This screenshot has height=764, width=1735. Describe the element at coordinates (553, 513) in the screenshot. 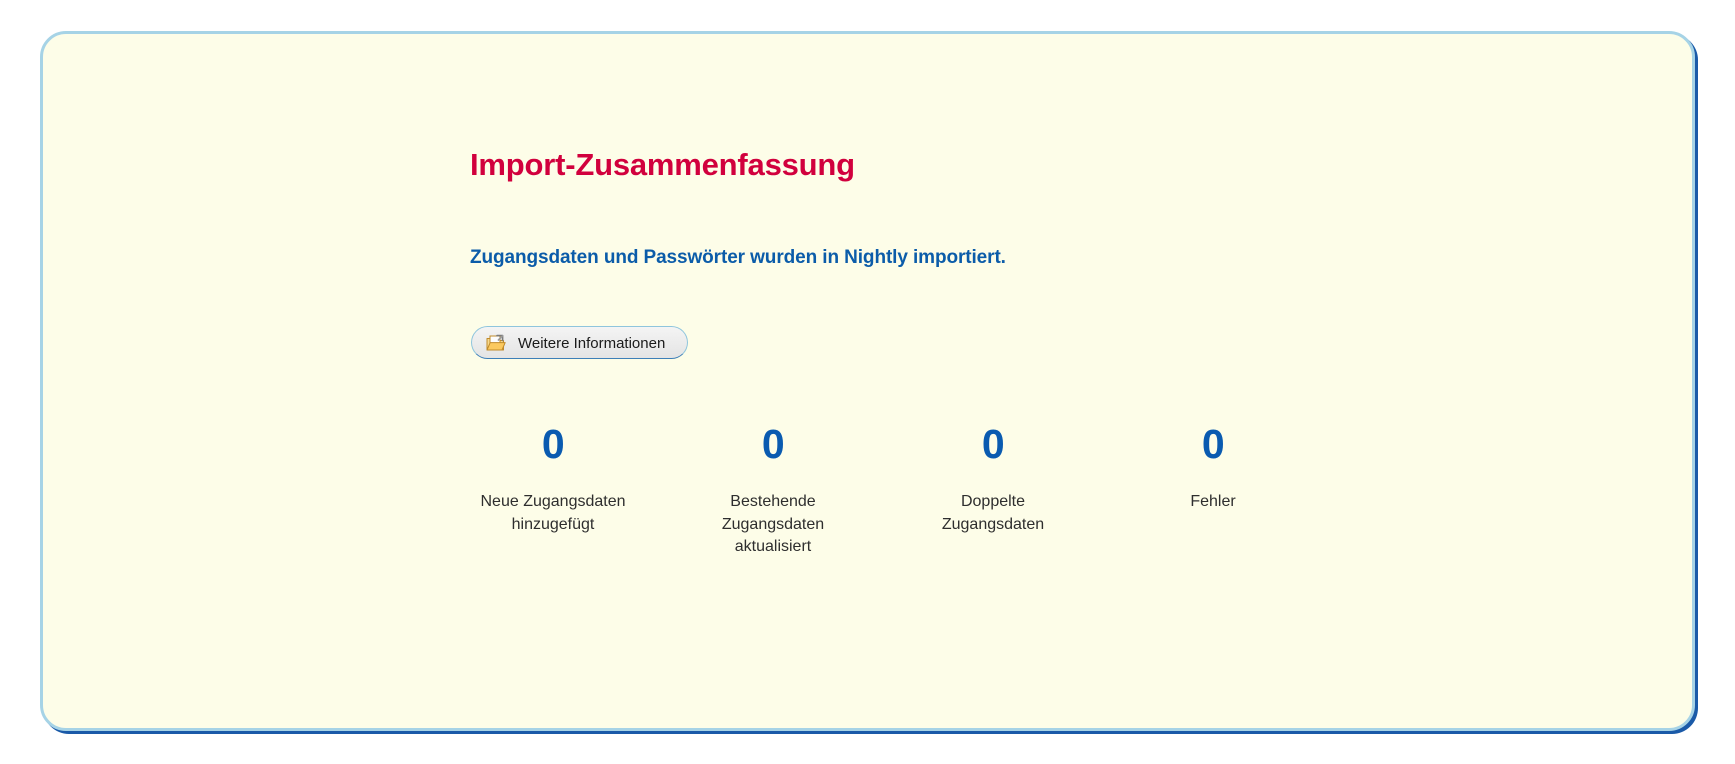

I see `stat-label: Neue Zugangsdaten hinzugefügt` at that location.